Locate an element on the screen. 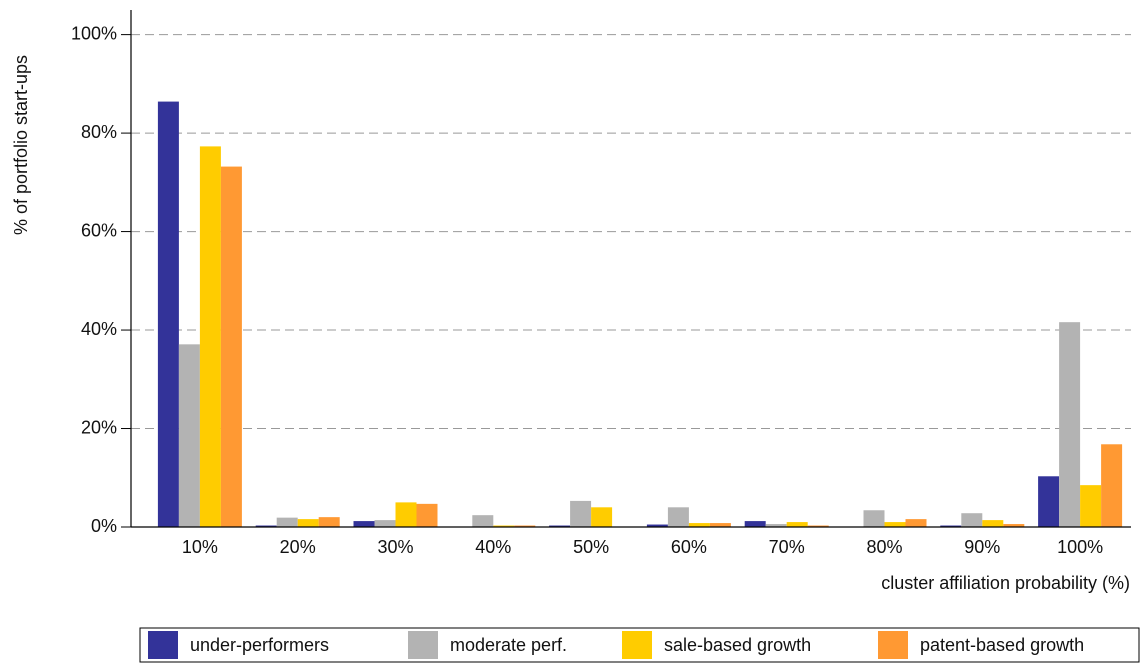 The width and height of the screenshot is (1147, 664). legend-label: sale-based growth is located at coordinates (737, 645).